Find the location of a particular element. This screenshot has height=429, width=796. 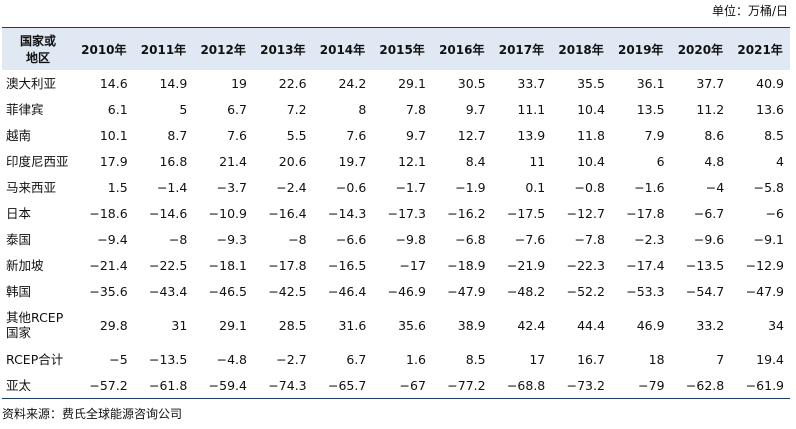

table-cell: −16.5 is located at coordinates (347, 265).